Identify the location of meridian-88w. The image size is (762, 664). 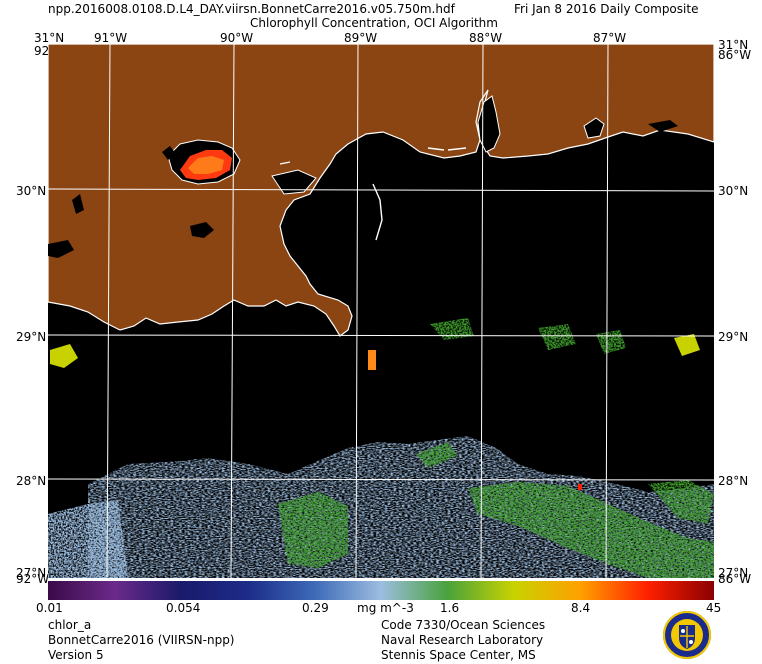
(482, 311).